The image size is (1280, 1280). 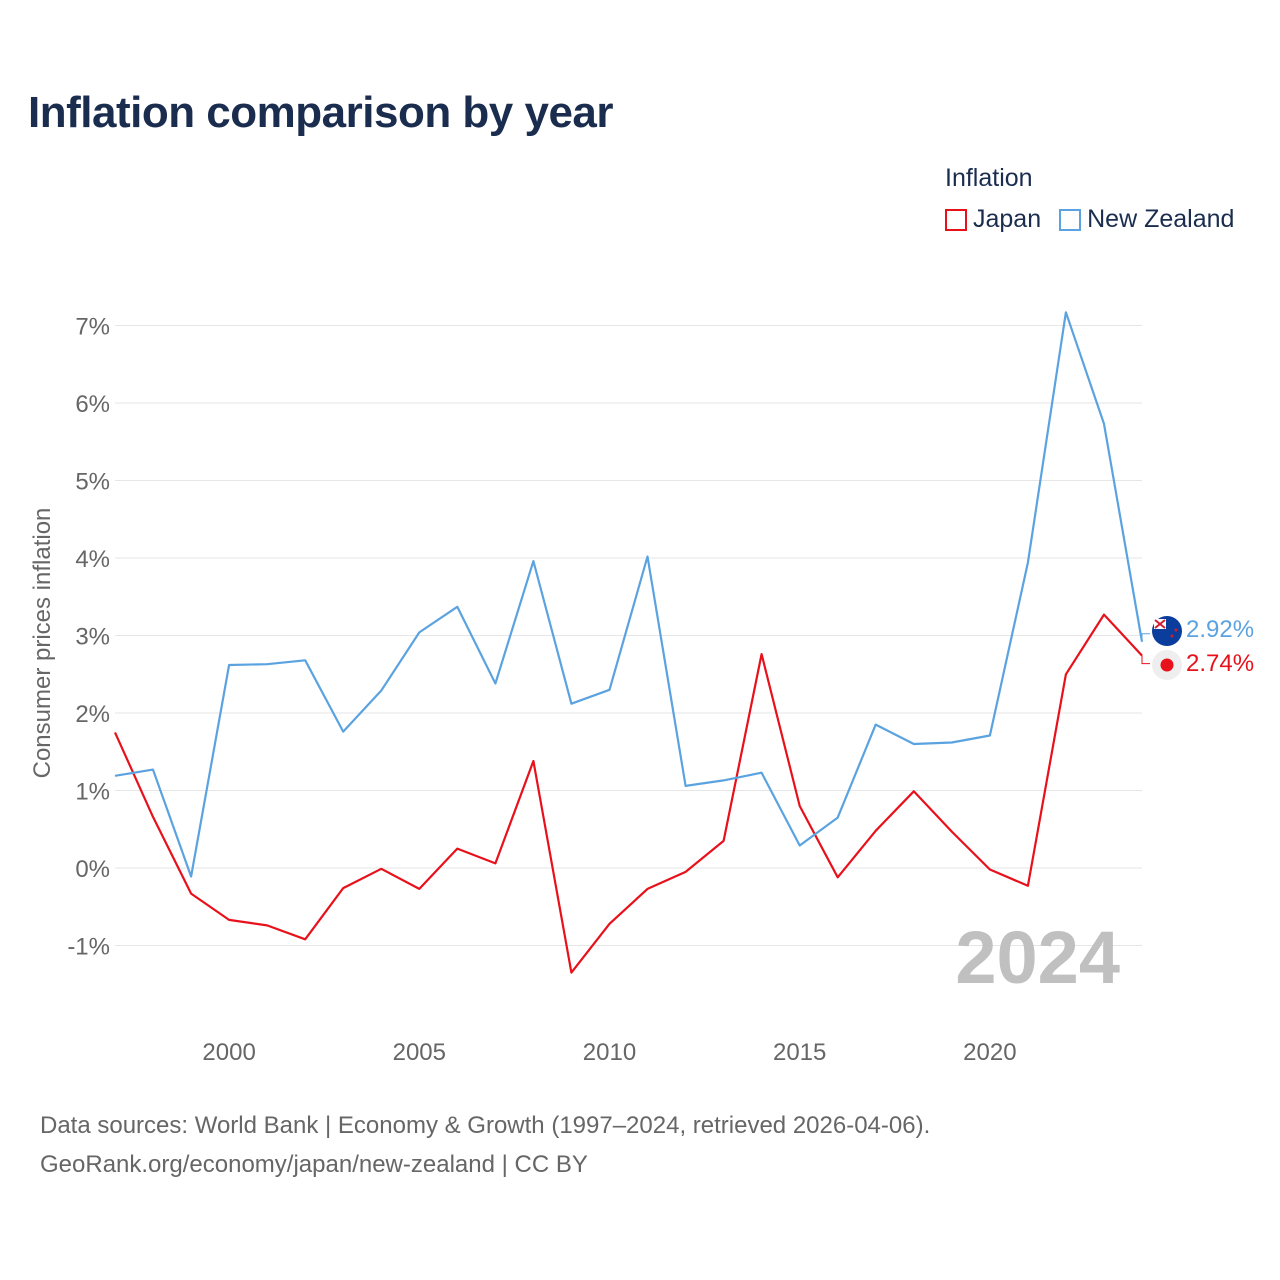 I want to click on japan-end-label: 2.74%, so click(x=1220, y=663).